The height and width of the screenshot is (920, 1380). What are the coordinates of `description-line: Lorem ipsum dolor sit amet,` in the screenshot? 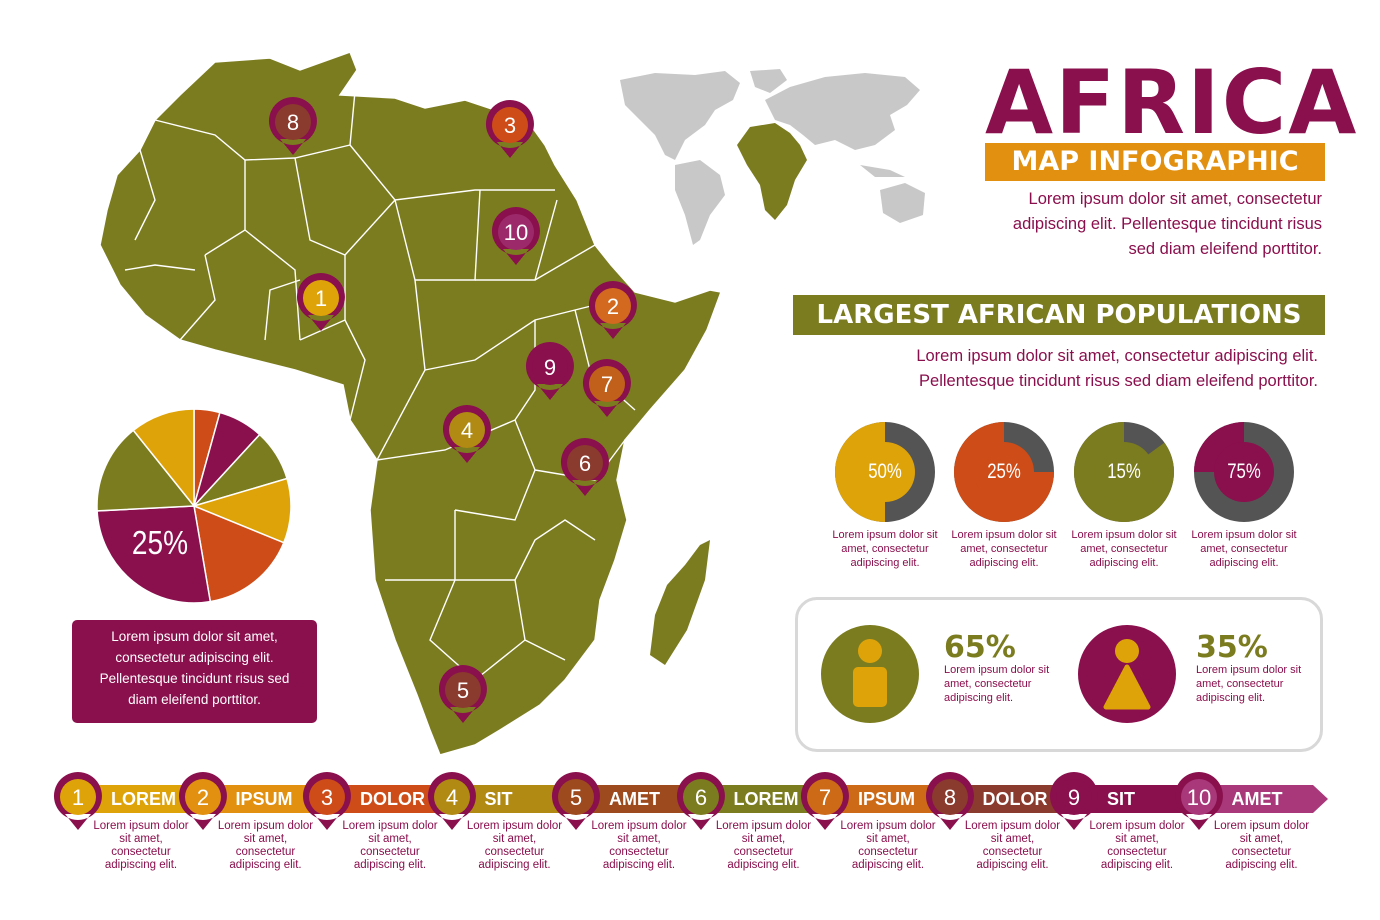 It's located at (194, 636).